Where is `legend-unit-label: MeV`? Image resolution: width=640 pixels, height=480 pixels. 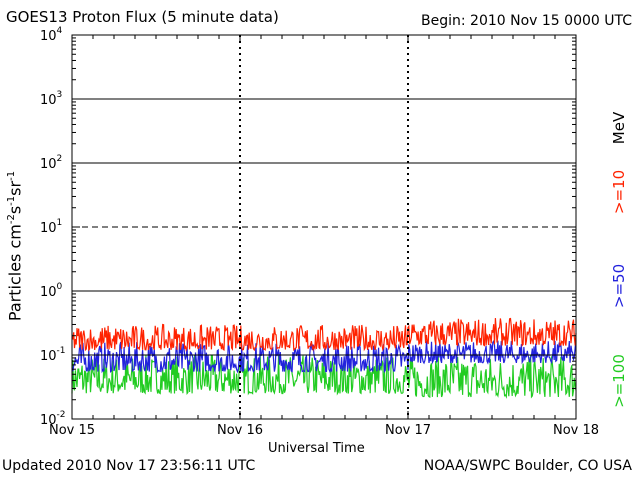 legend-unit-label: MeV is located at coordinates (619, 128).